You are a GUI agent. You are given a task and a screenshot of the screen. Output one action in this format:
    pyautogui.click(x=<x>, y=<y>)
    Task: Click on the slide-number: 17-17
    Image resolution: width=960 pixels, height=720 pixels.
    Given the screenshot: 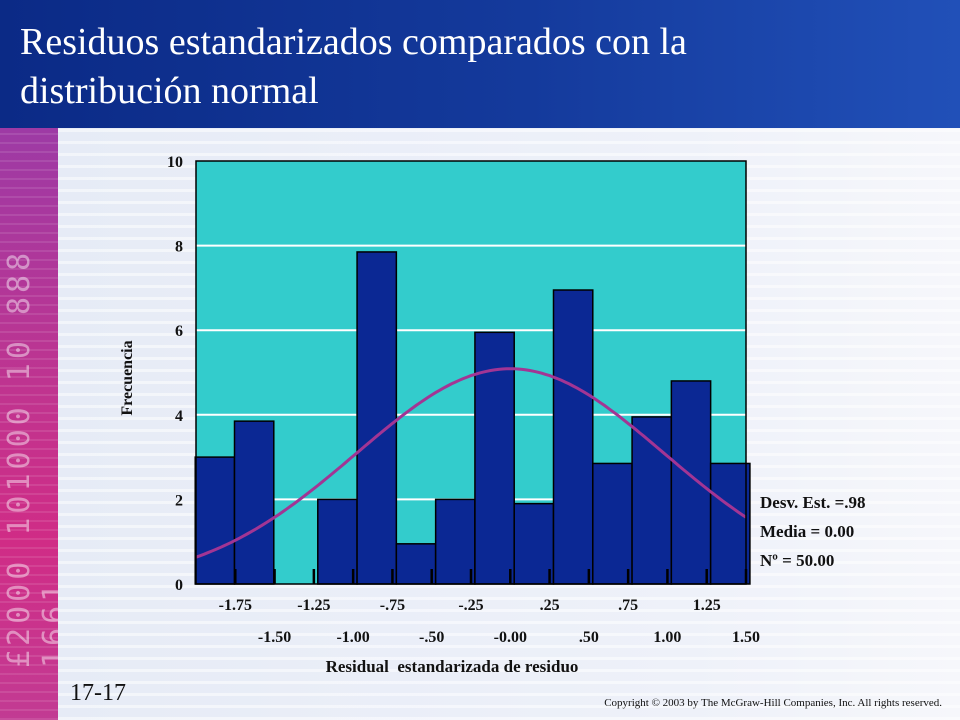 What is the action you would take?
    pyautogui.click(x=98, y=693)
    